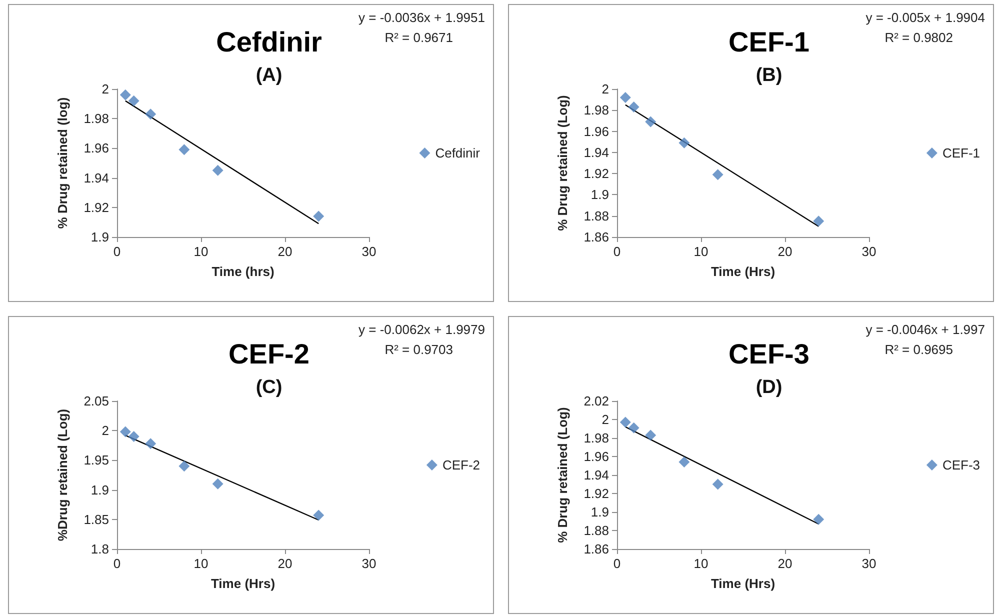 Image resolution: width=999 pixels, height=615 pixels. I want to click on y-axis-title: % Drug retained (log), so click(62, 163).